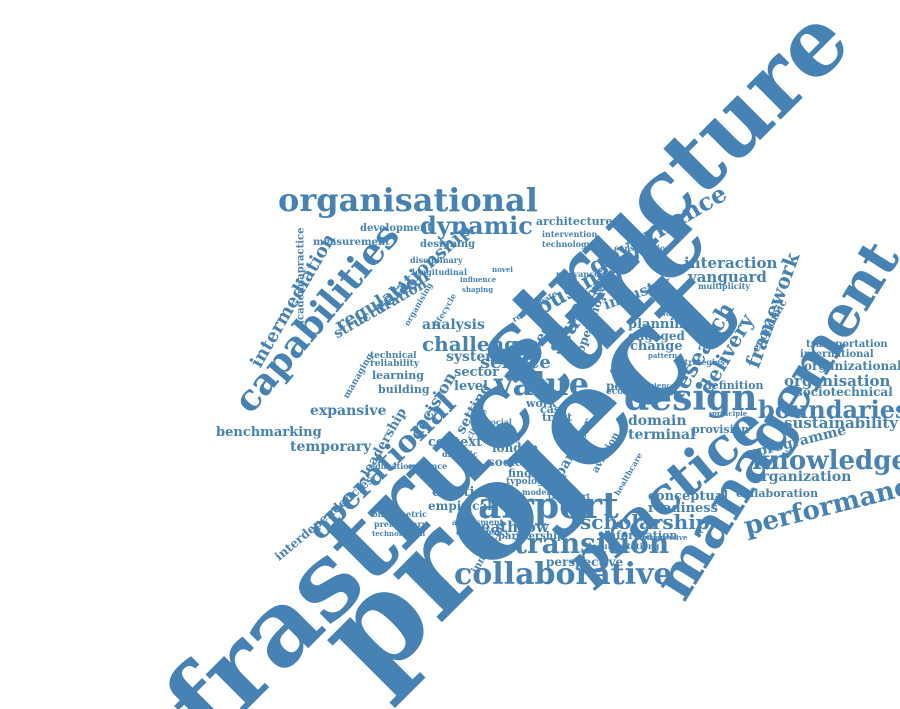 Image resolution: width=900 pixels, height=709 pixels. I want to click on word: service, so click(515, 362).